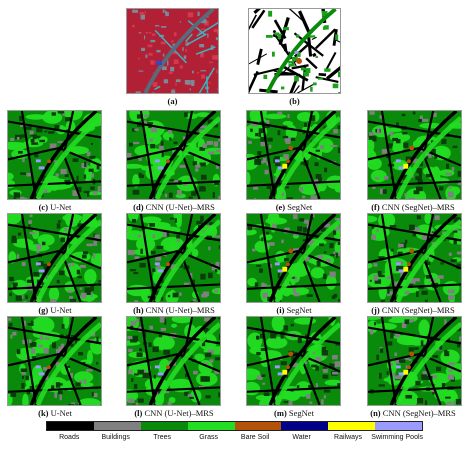 This screenshot has width=474, height=451. I want to click on panel-i-svg, so click(293, 258).